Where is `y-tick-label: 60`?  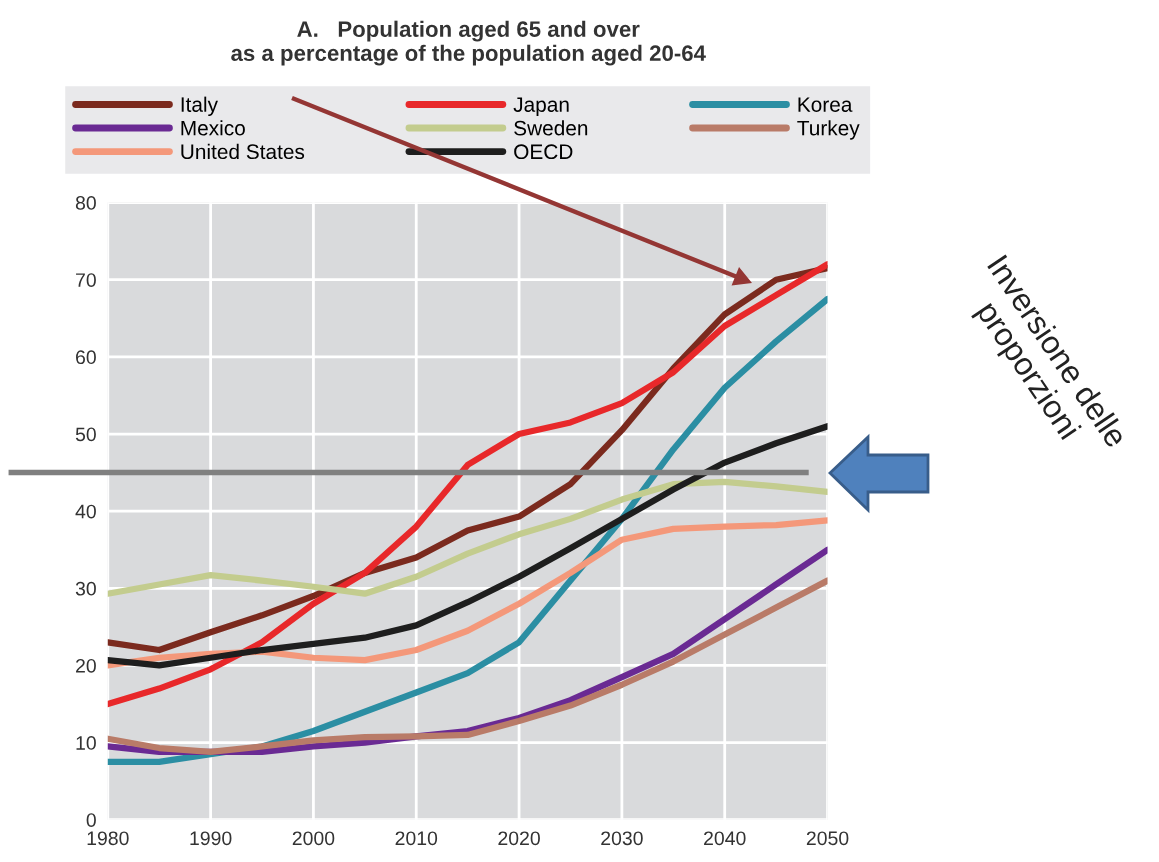
y-tick-label: 60 is located at coordinates (86, 357).